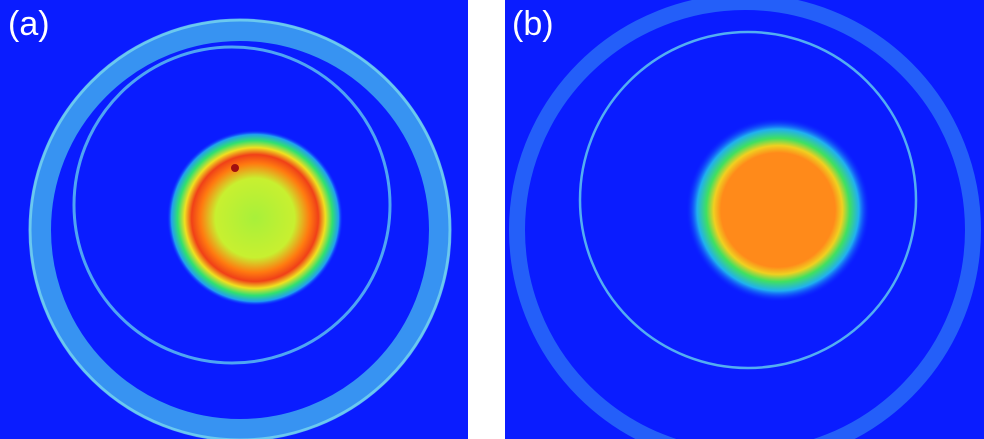 The height and width of the screenshot is (439, 984). What do you see at coordinates (29, 24) in the screenshot?
I see `panel-label: (a)` at bounding box center [29, 24].